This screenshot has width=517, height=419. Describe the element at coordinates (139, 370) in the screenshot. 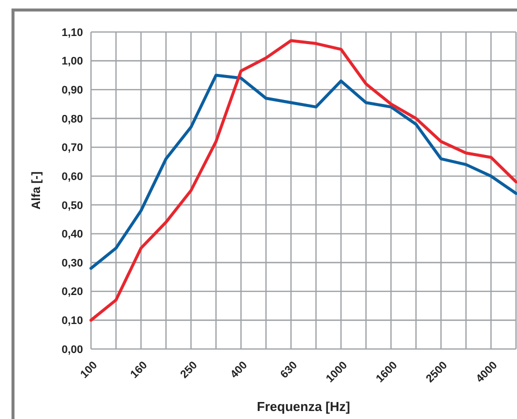

I see `x-tick-label: 160` at that location.